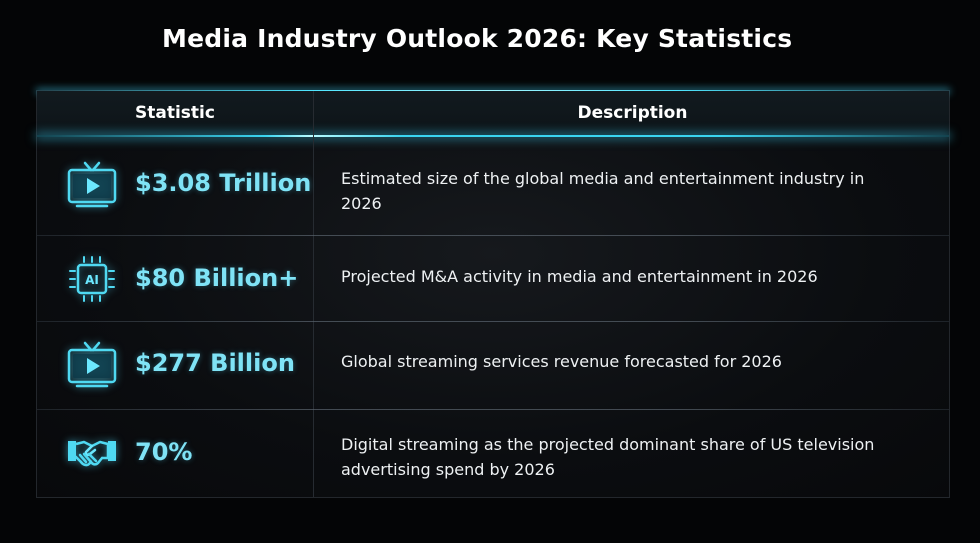  I want to click on svg-text: AI, so click(92, 280).